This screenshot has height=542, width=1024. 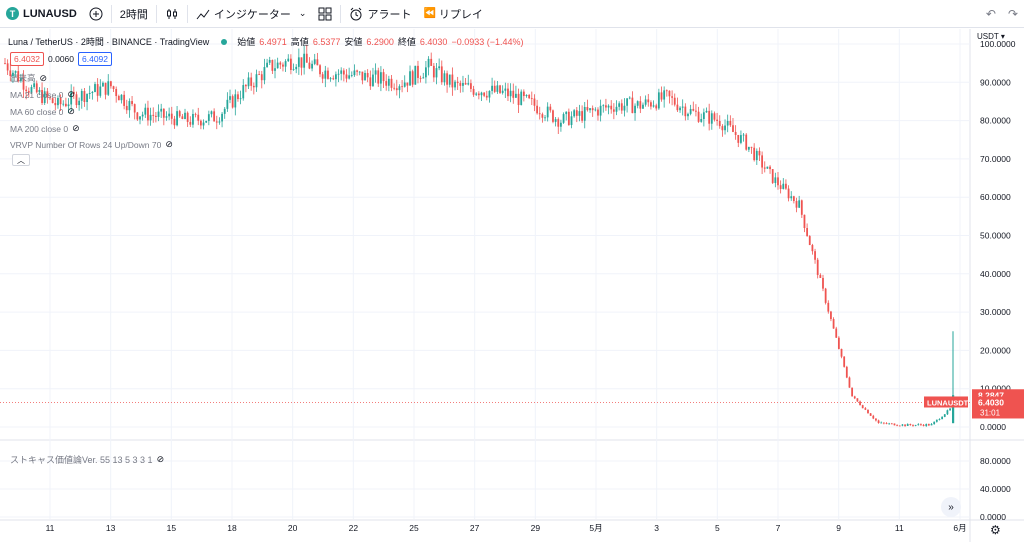 What do you see at coordinates (536, 528) in the screenshot?
I see `time-tick-label: 29` at bounding box center [536, 528].